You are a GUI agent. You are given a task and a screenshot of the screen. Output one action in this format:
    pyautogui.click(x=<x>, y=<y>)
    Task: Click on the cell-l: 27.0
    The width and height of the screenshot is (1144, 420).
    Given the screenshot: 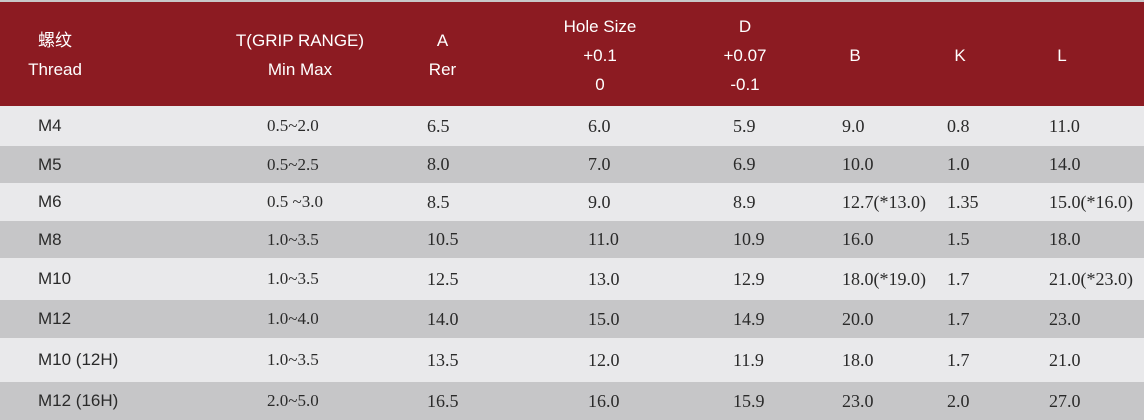 What is the action you would take?
    pyautogui.click(x=1065, y=400)
    